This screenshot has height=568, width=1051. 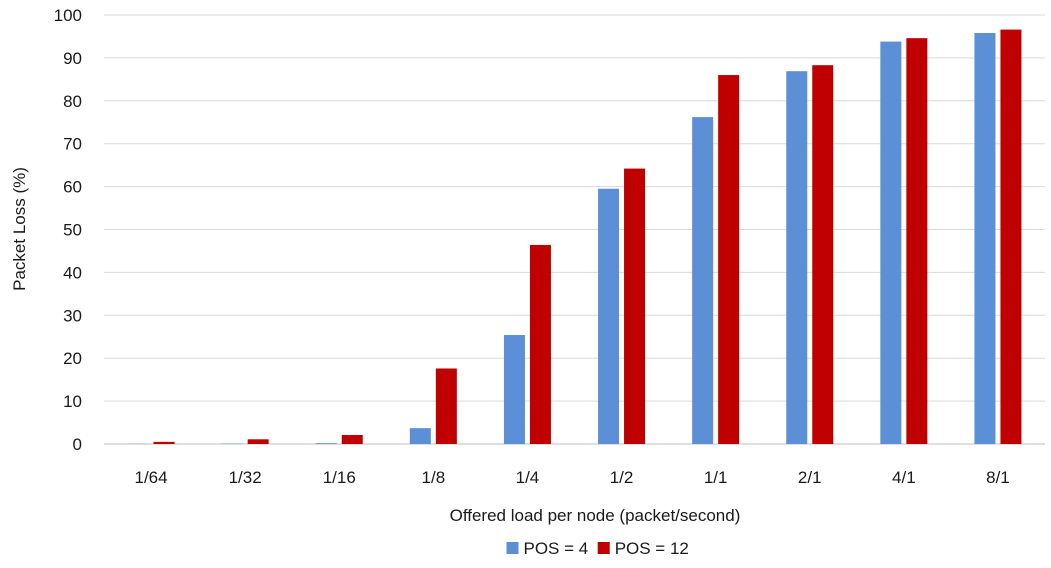 What do you see at coordinates (72, 272) in the screenshot?
I see `y-tick-label: 40` at bounding box center [72, 272].